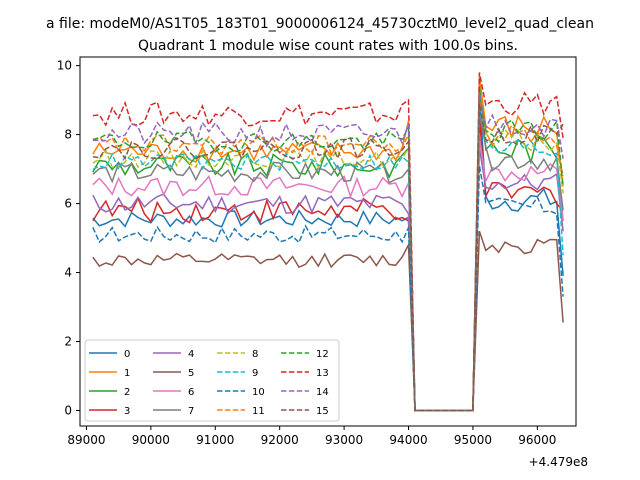 This screenshot has height=480, width=640. What do you see at coordinates (191, 392) in the screenshot?
I see `legend-label-6: 6` at bounding box center [191, 392].